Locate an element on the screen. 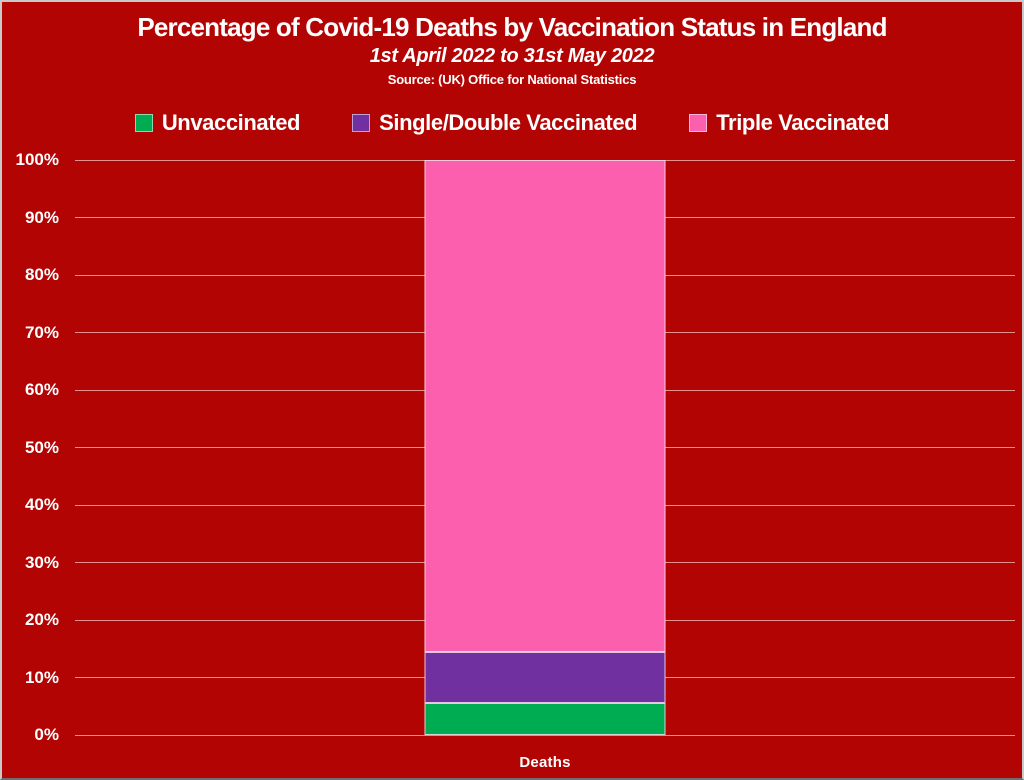 The image size is (1024, 780). y-tick-label-90: 90% is located at coordinates (41, 217).